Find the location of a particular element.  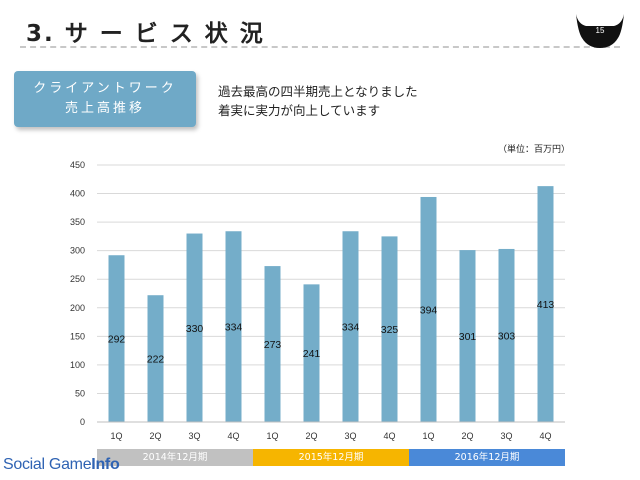

fiscal-period-bar: 2014年12月期 2015年12月期 2016年12月期 is located at coordinates (331, 457).